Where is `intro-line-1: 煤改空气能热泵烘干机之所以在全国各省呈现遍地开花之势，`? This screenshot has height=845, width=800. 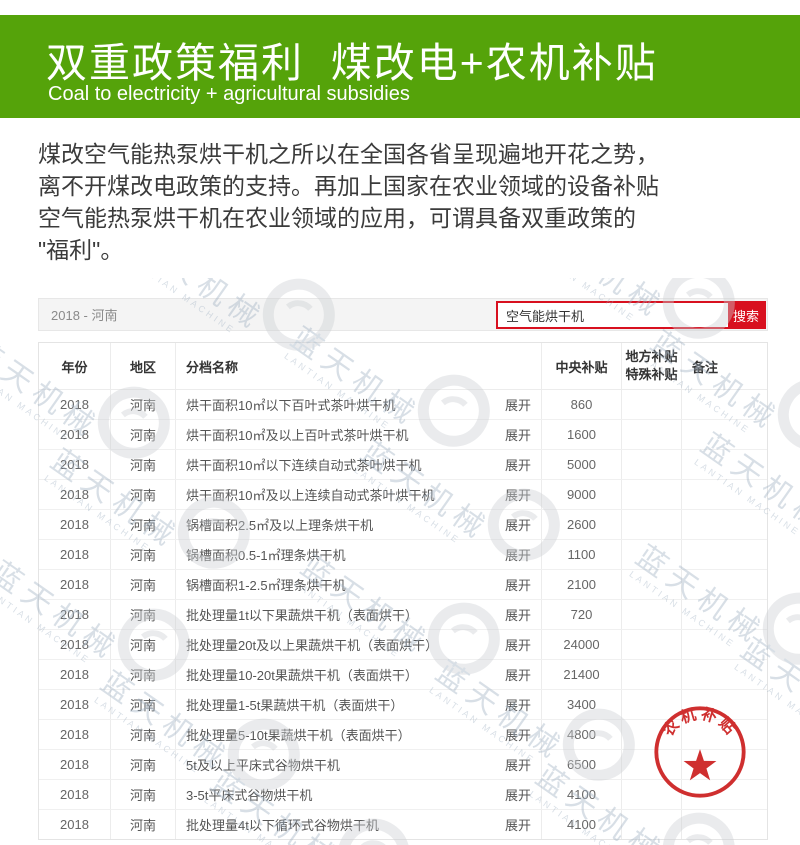
intro-line-1: 煤改空气能热泵烘干机之所以在全国各省呈现遍地开花之势， is located at coordinates (348, 154).